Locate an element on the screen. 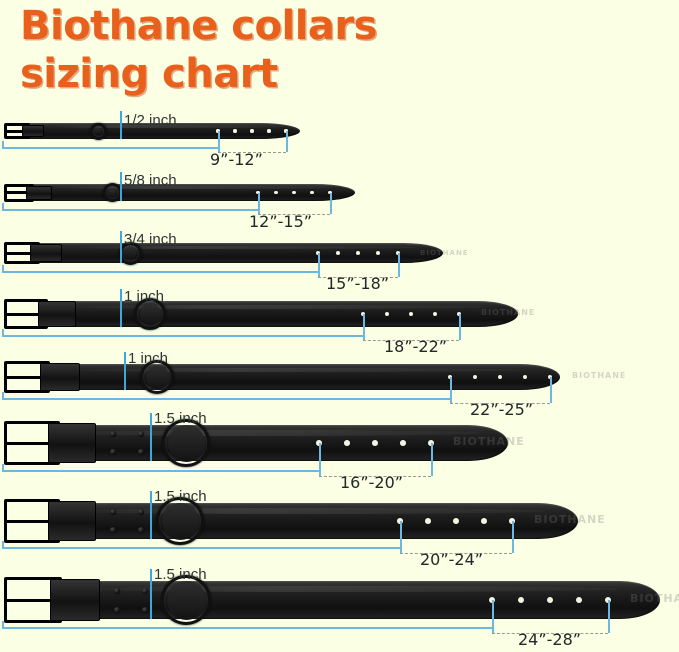  page-title: Biothane collars sizing chart is located at coordinates (340, 50).